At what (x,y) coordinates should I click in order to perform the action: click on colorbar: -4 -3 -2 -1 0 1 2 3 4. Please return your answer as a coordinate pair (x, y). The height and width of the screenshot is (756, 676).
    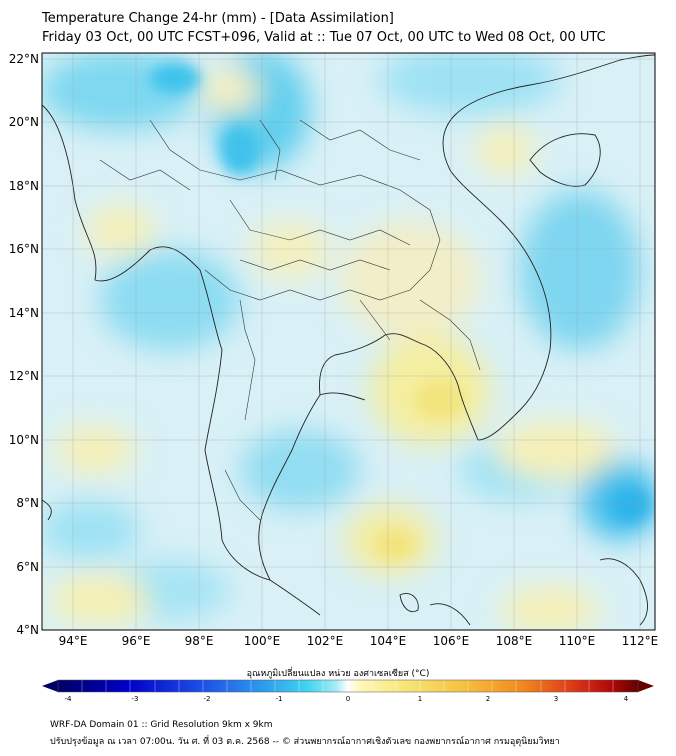
    Looking at the image, I should click on (348, 691).